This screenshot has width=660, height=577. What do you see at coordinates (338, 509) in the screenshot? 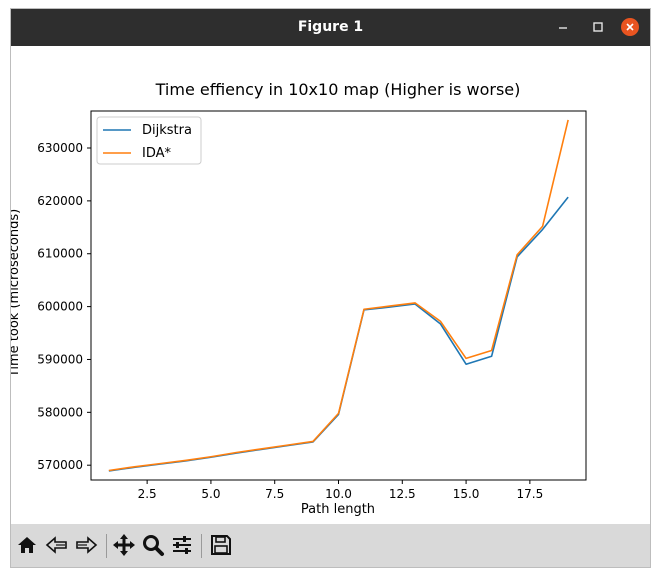
I see `x-axis-label: Path length` at bounding box center [338, 509].